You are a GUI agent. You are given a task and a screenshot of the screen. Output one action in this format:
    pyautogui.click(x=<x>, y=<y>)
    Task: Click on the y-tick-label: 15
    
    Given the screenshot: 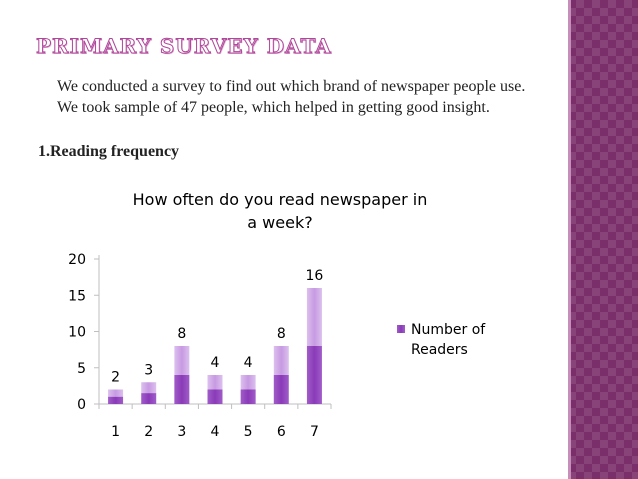 What is the action you would take?
    pyautogui.click(x=77, y=296)
    